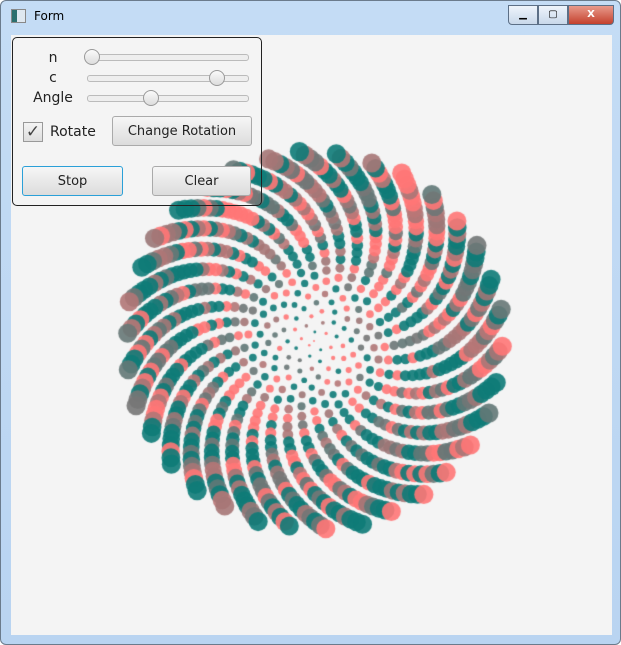 The width and height of the screenshot is (621, 645). What do you see at coordinates (53, 98) in the screenshot?
I see `angle-label: Angle` at bounding box center [53, 98].